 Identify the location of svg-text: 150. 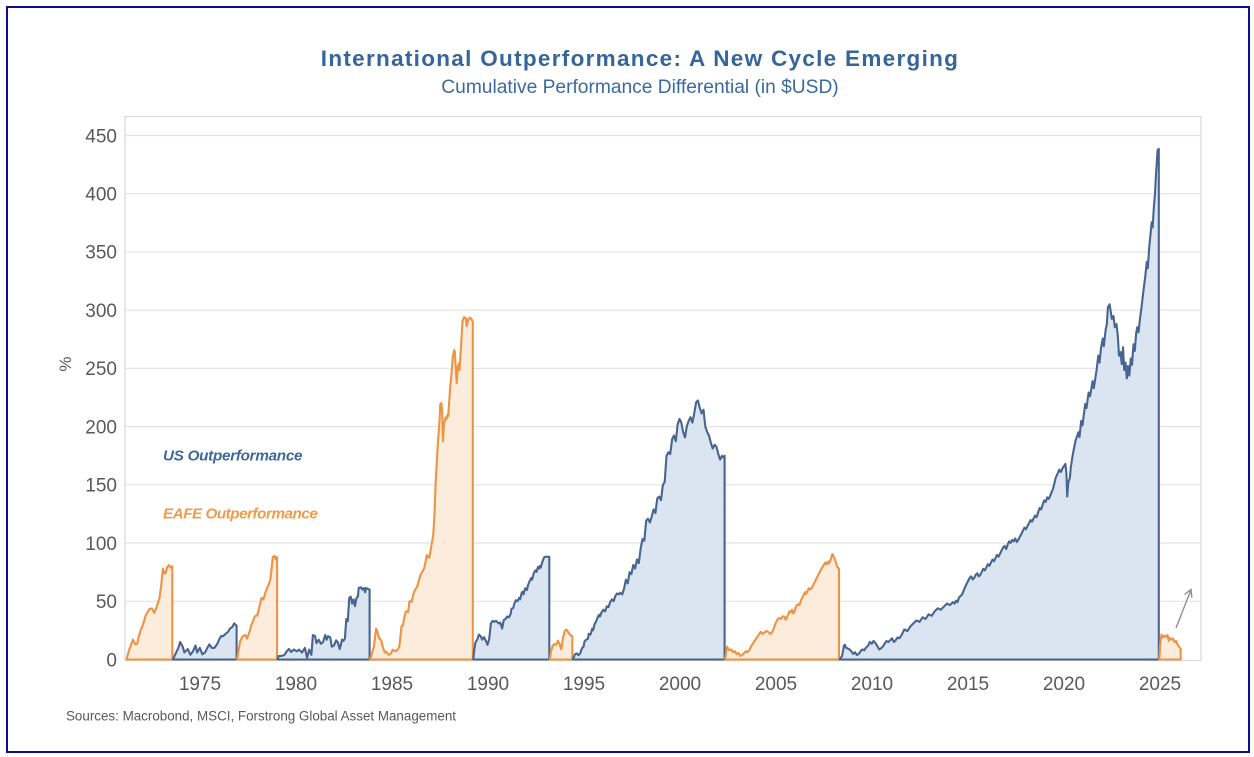
(101, 486).